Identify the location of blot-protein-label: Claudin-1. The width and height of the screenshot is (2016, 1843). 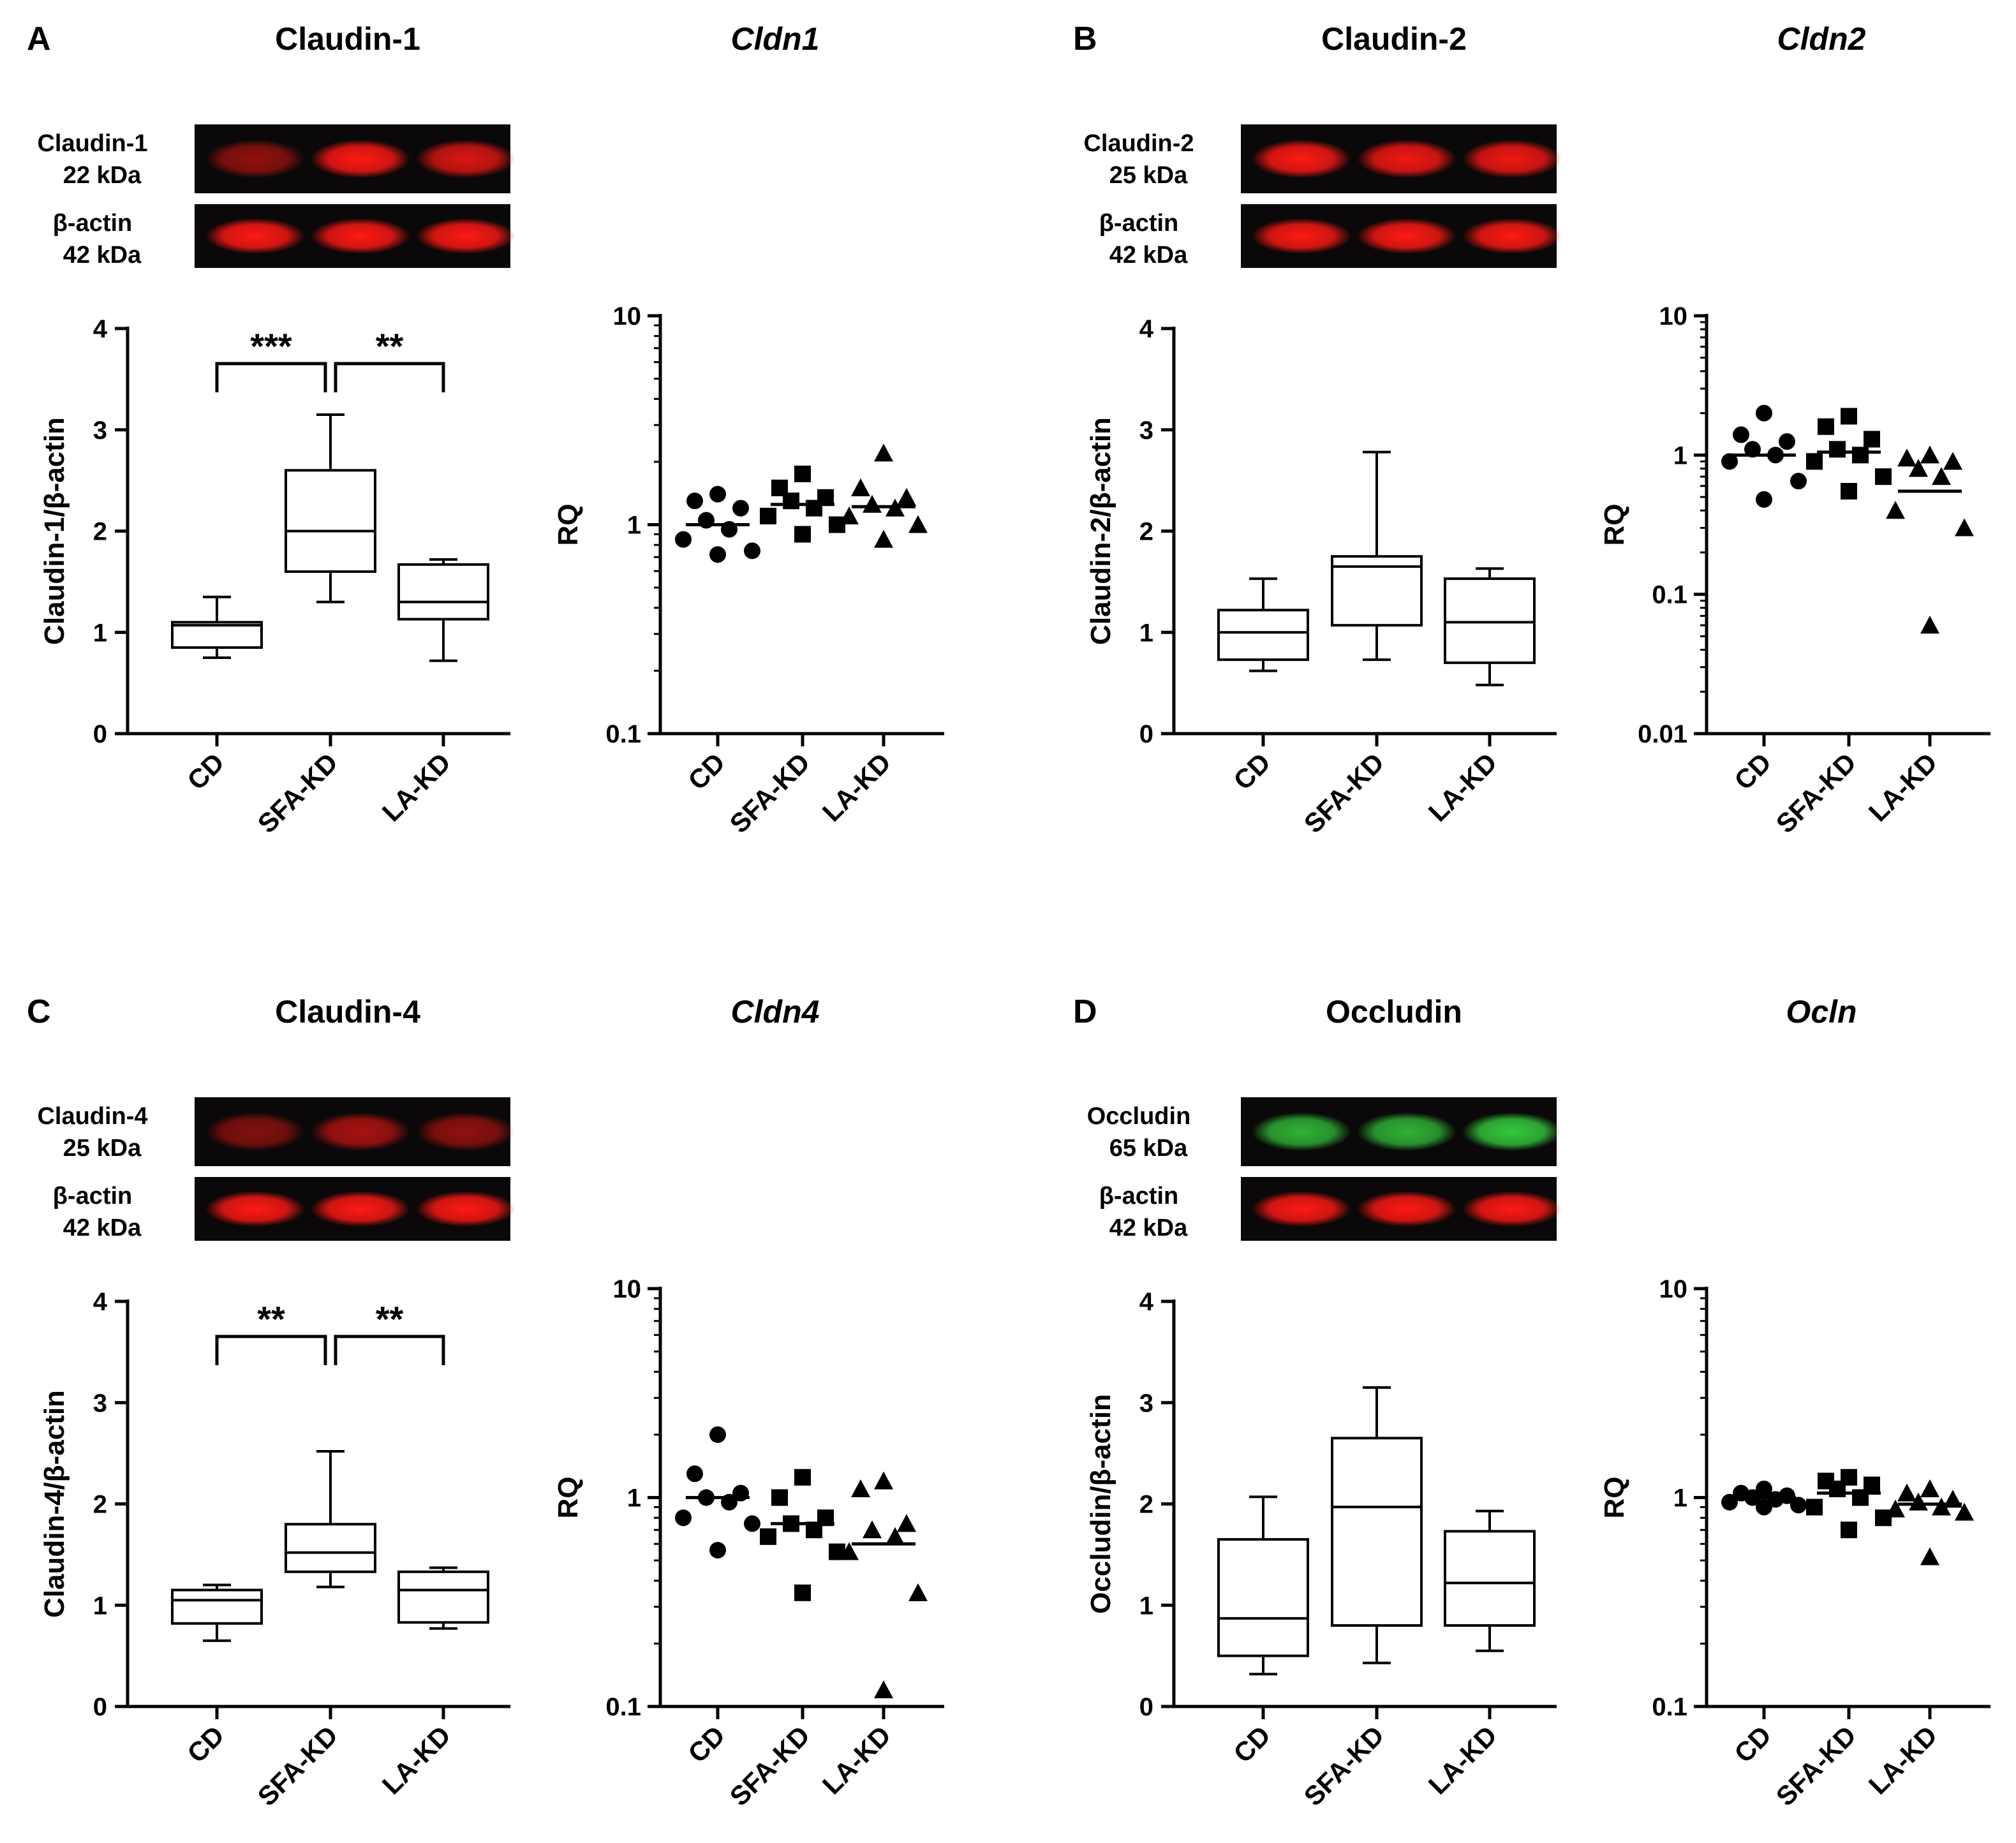
(92, 143).